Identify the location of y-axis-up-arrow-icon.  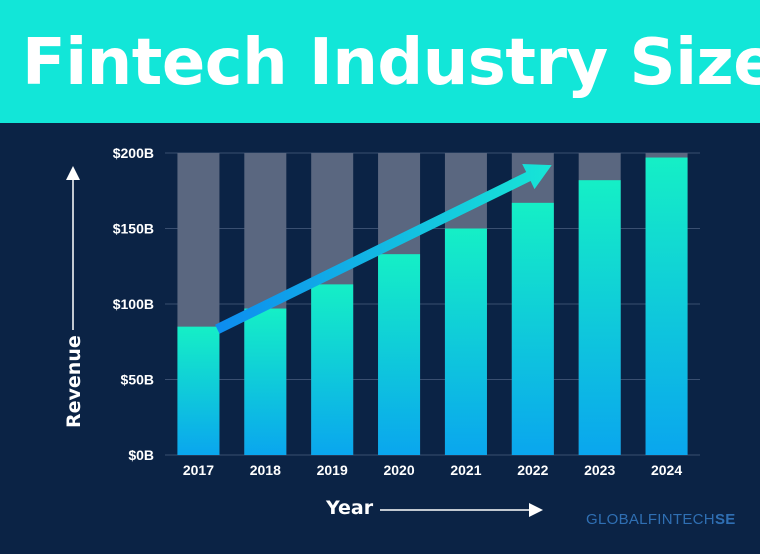
(73, 173).